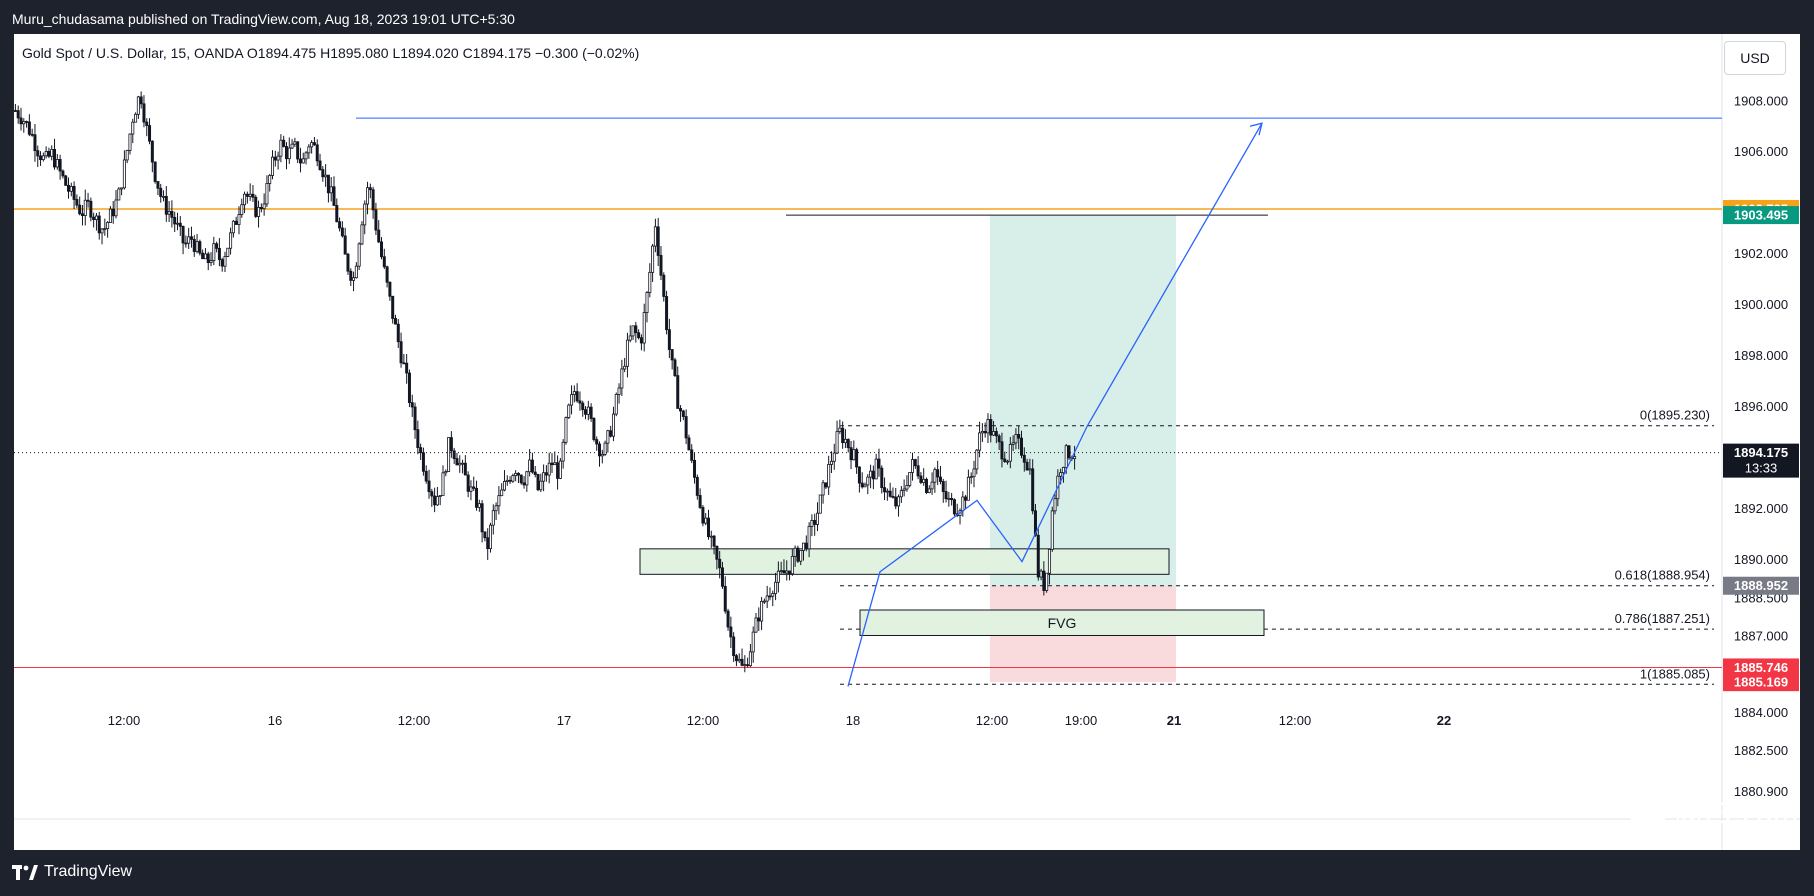 Image resolution: width=1814 pixels, height=896 pixels. I want to click on long-position-profit-zone, so click(1083, 400).